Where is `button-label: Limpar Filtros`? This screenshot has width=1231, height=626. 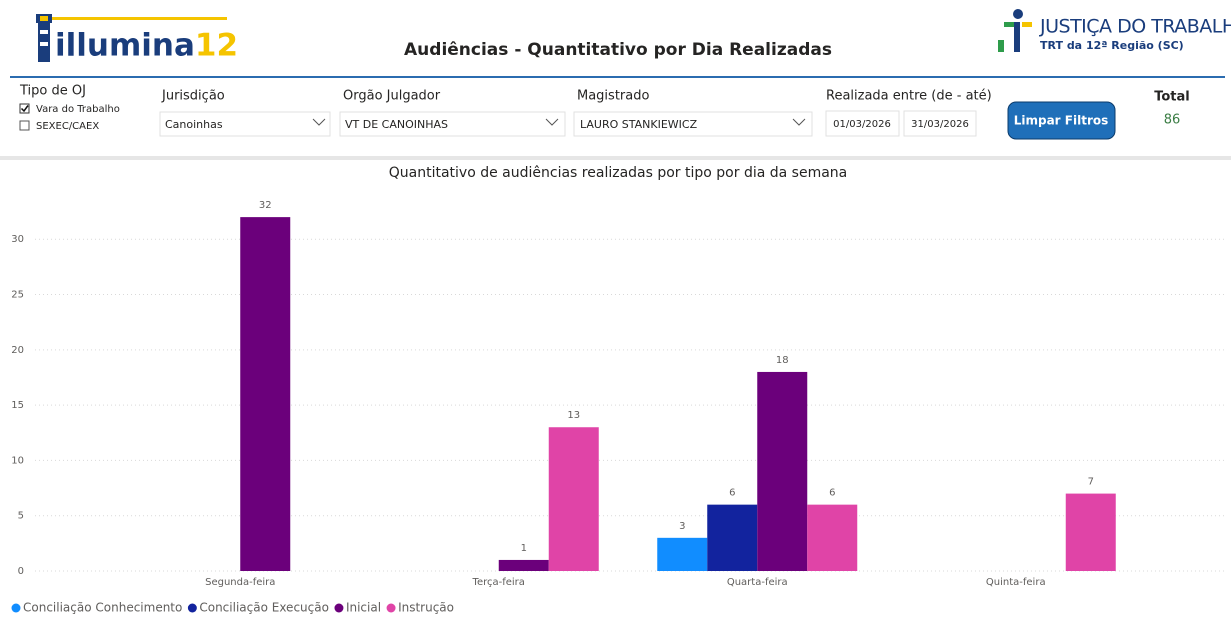
button-label: Limpar Filtros is located at coordinates (1061, 121).